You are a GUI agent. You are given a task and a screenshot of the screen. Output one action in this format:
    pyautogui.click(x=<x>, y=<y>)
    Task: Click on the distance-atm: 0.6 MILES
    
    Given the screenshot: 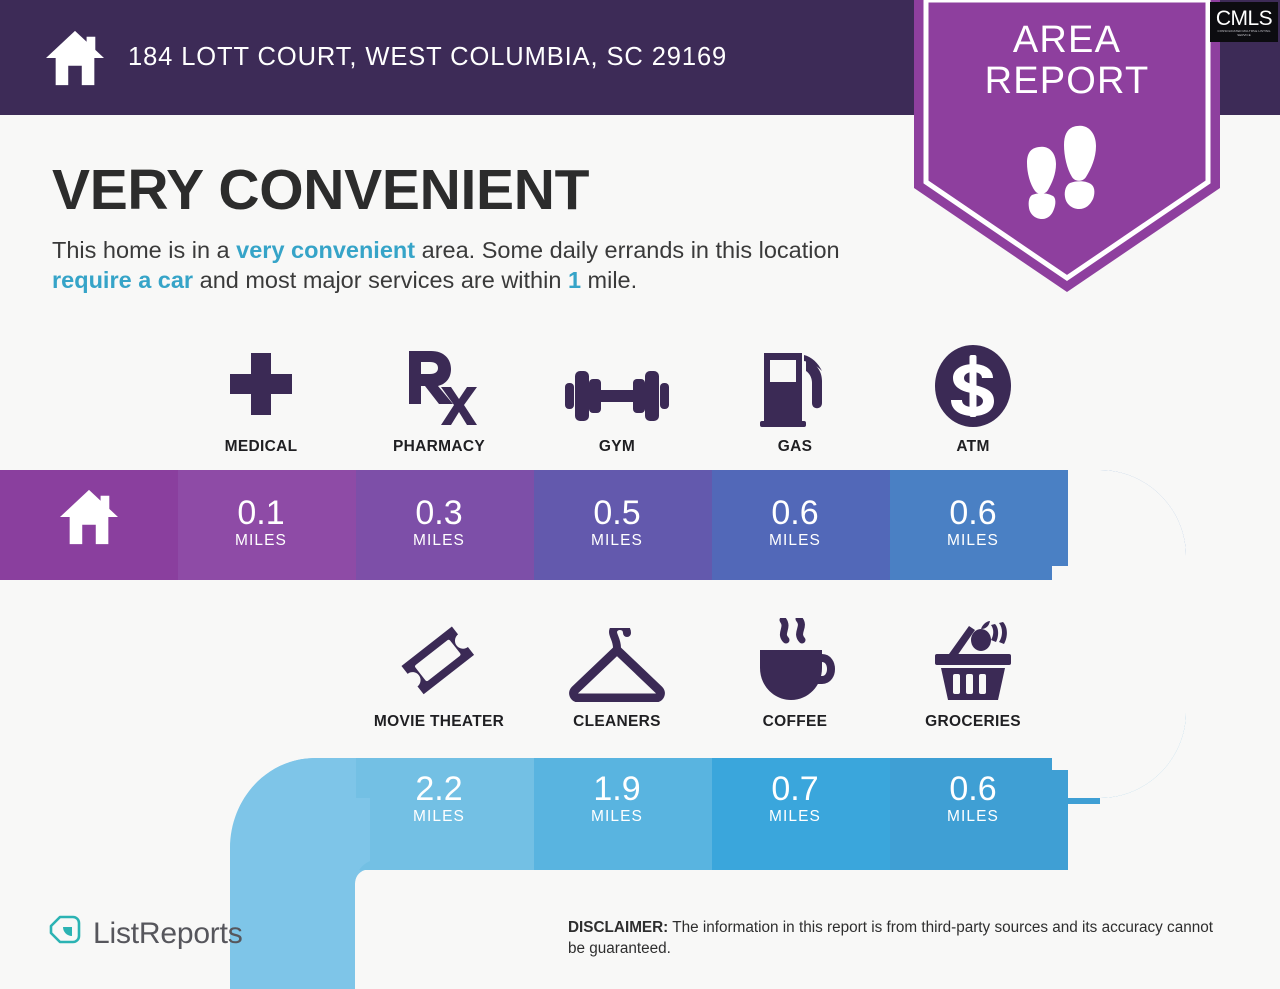 What is the action you would take?
    pyautogui.click(x=973, y=522)
    